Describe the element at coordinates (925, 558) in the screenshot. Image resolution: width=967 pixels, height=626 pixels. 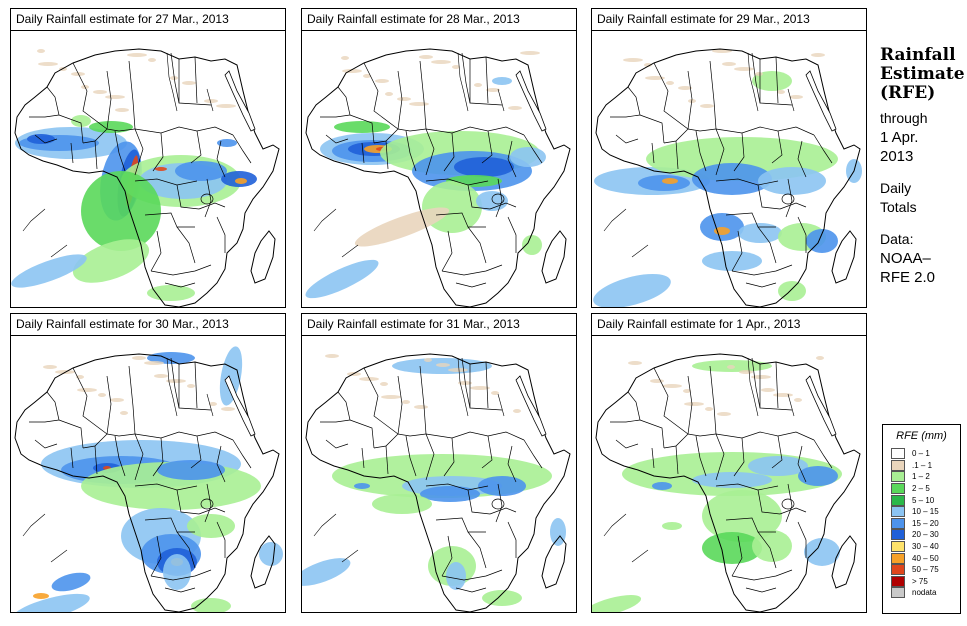
I see `legend-label: 40 – 50` at that location.